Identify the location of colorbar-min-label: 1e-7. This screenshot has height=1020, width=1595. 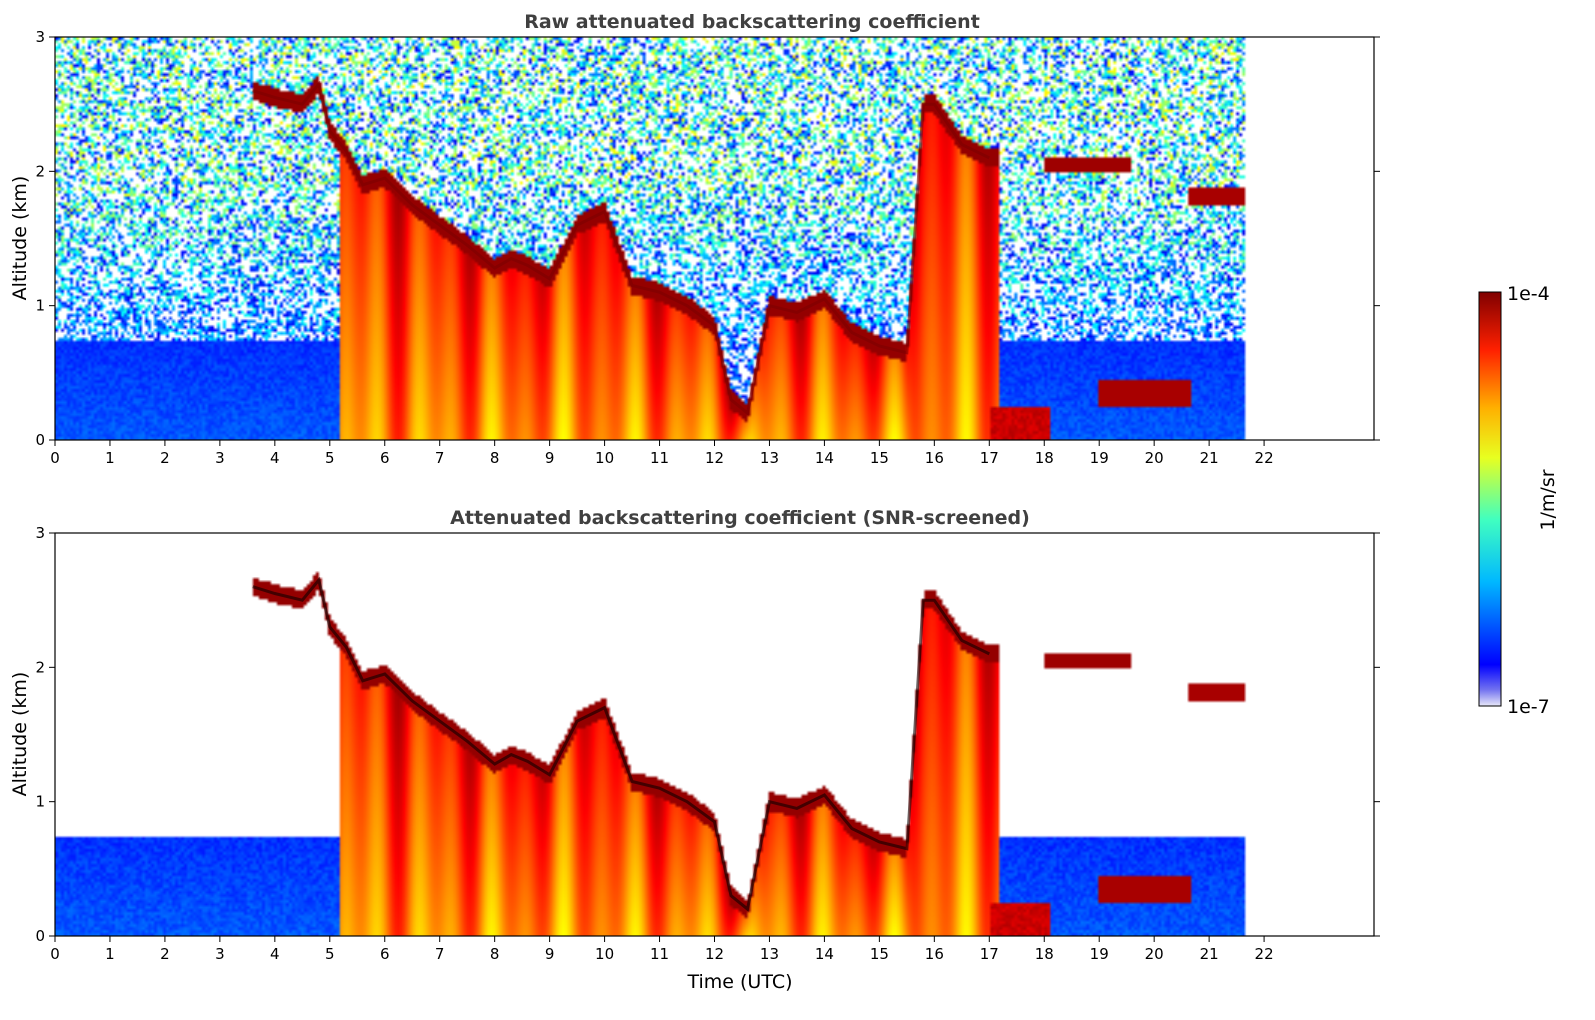
(1528, 707).